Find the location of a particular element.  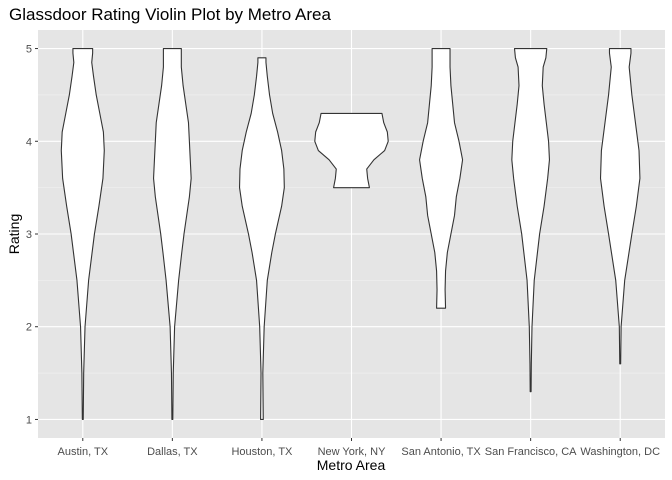

y-tick-label: 5 is located at coordinates (29, 50).